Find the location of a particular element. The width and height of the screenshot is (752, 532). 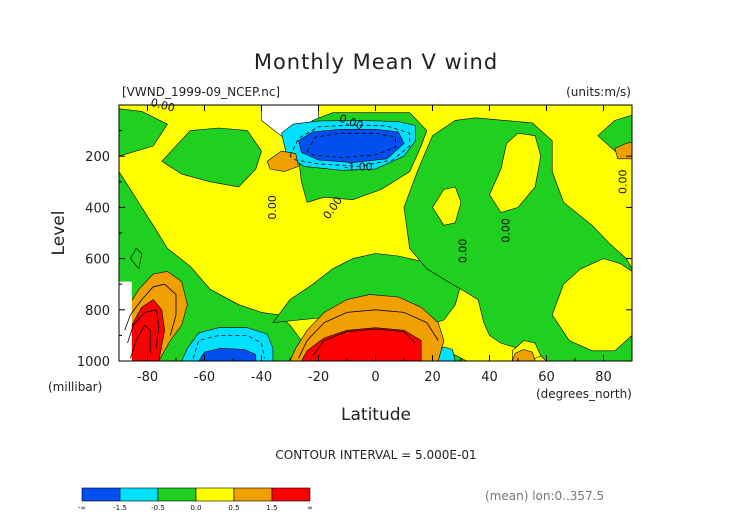

colorbar-tick-label-4: 0.5 is located at coordinates (233, 508).